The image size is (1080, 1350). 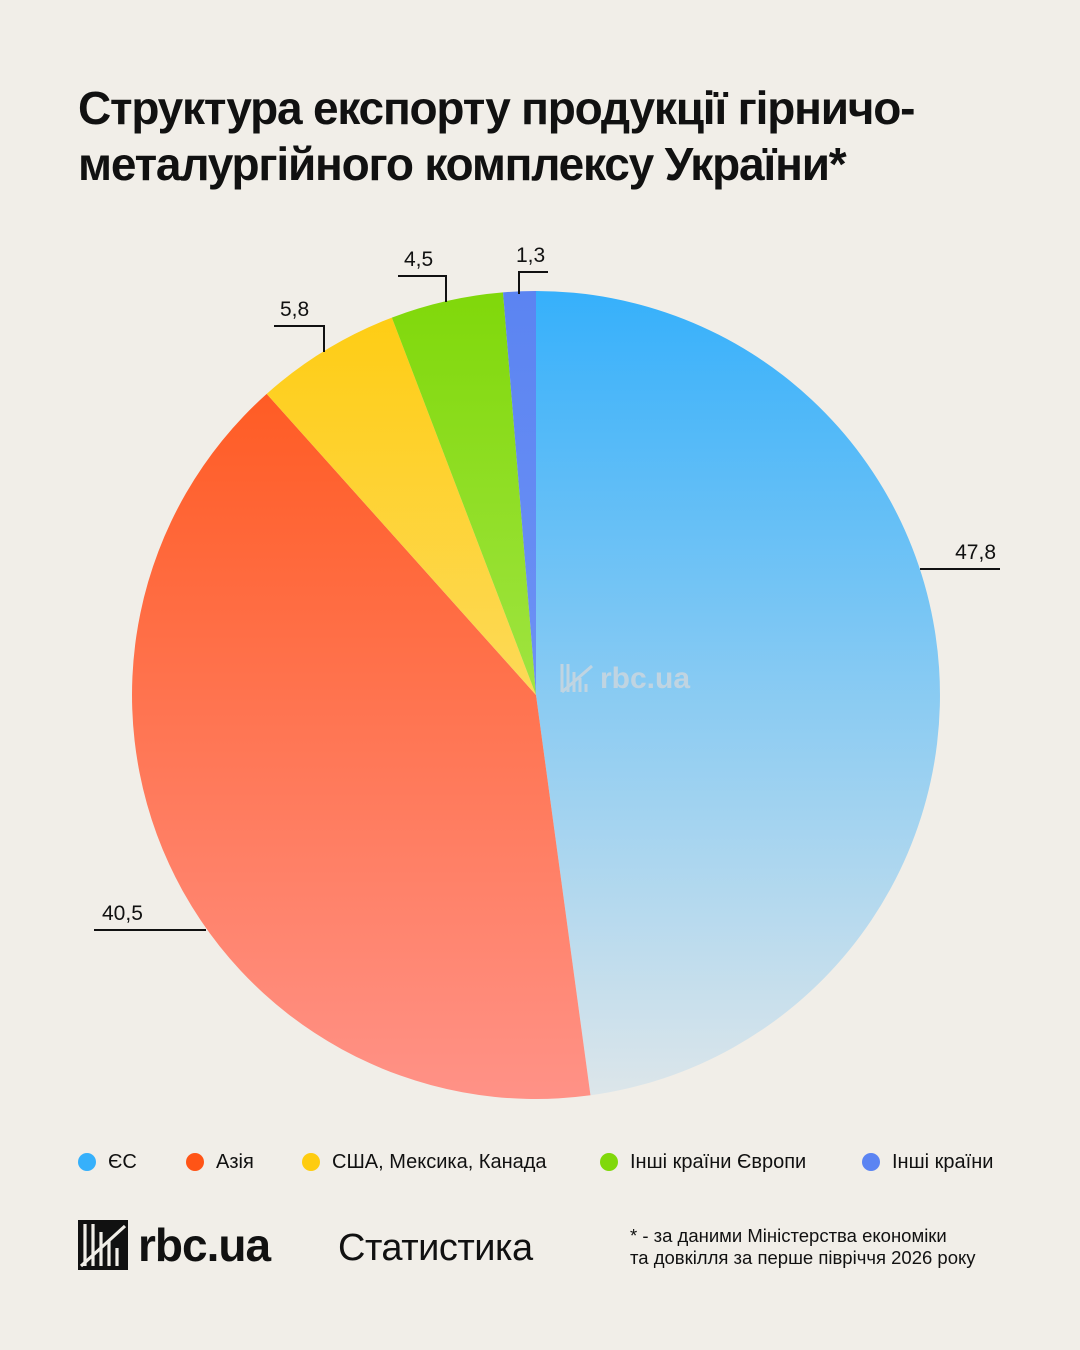 What do you see at coordinates (533, 282) in the screenshot?
I see `label-leader-other` at bounding box center [533, 282].